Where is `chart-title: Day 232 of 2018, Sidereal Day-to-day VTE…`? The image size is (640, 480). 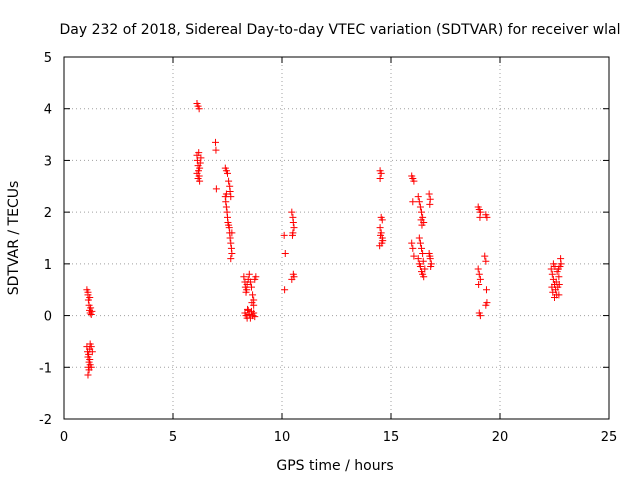
chart-title: Day 232 of 2018, Sidereal Day-to-day VTE… is located at coordinates (339, 30).